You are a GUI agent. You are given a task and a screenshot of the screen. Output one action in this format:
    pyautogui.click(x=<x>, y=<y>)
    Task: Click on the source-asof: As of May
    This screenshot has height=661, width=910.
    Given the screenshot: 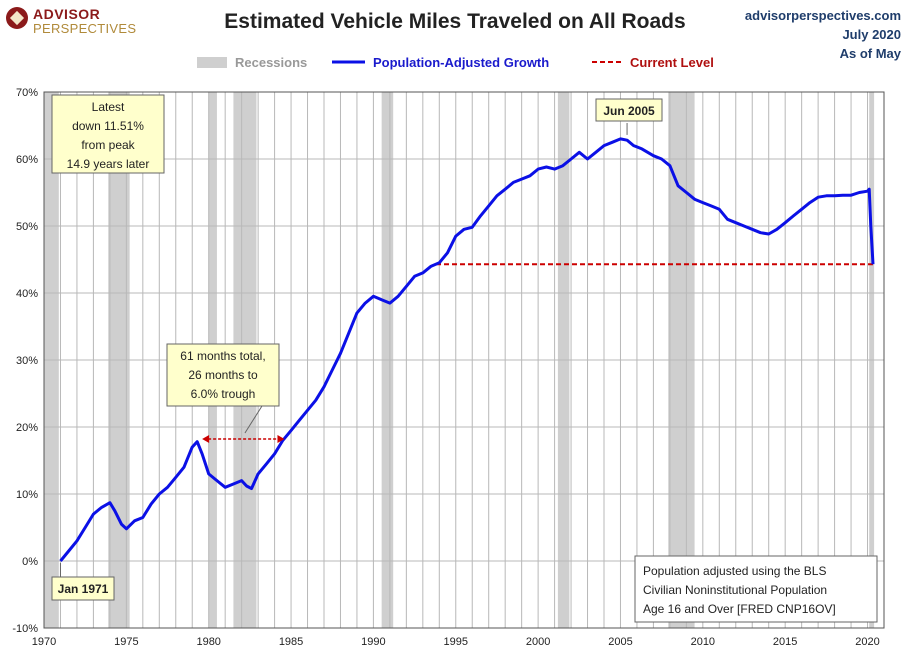 What is the action you would take?
    pyautogui.click(x=870, y=53)
    